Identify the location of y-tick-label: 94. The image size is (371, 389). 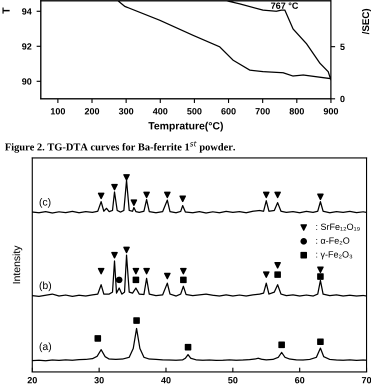
(27, 11).